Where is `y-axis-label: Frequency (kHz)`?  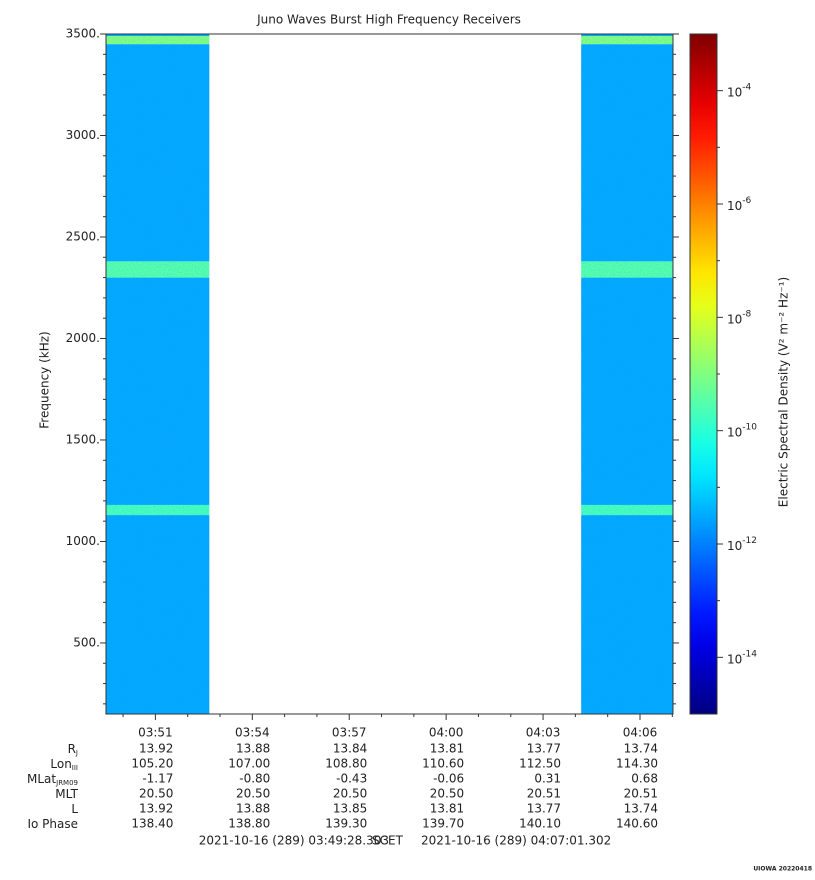
y-axis-label: Frequency (kHz) is located at coordinates (45, 379).